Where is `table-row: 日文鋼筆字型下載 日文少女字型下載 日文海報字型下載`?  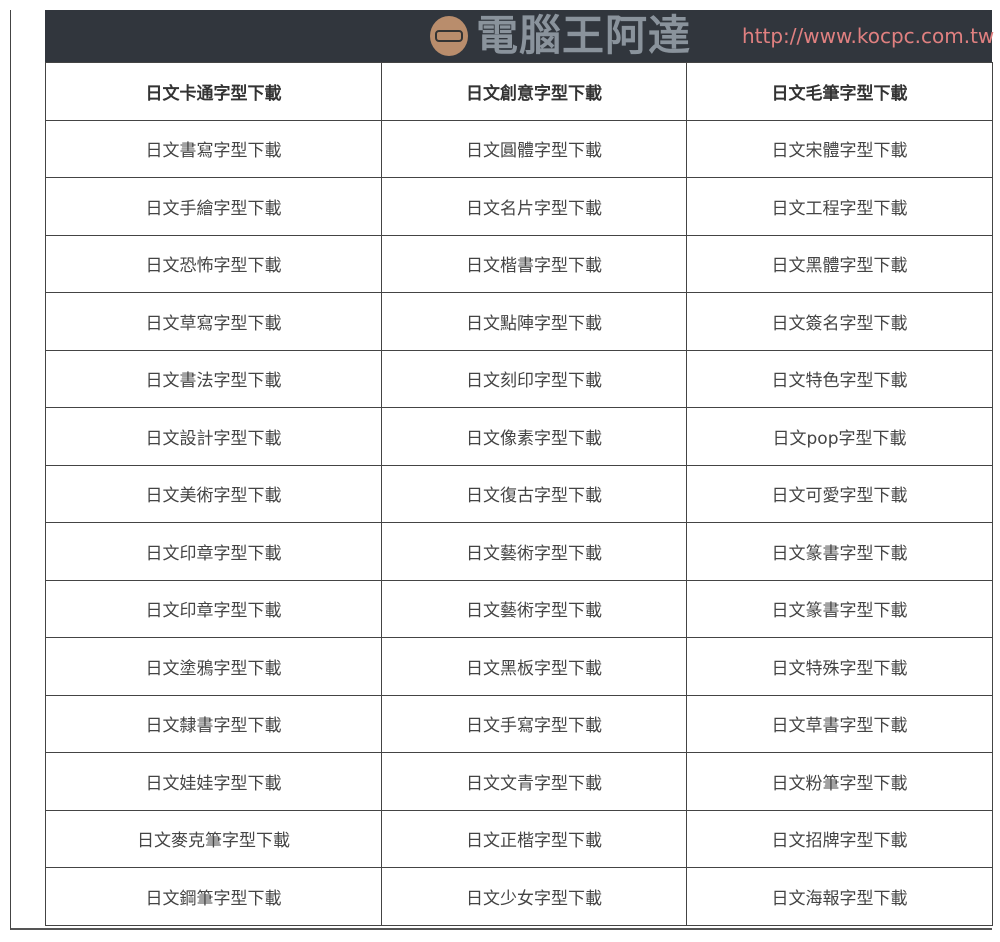 table-row: 日文鋼筆字型下載 日文少女字型下載 日文海報字型下載 is located at coordinates (519, 896).